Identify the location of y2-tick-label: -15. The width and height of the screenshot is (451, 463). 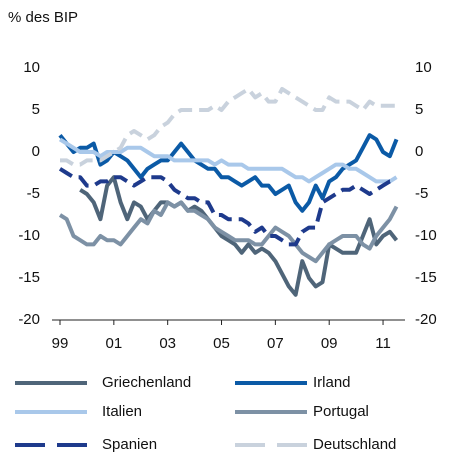
(426, 277).